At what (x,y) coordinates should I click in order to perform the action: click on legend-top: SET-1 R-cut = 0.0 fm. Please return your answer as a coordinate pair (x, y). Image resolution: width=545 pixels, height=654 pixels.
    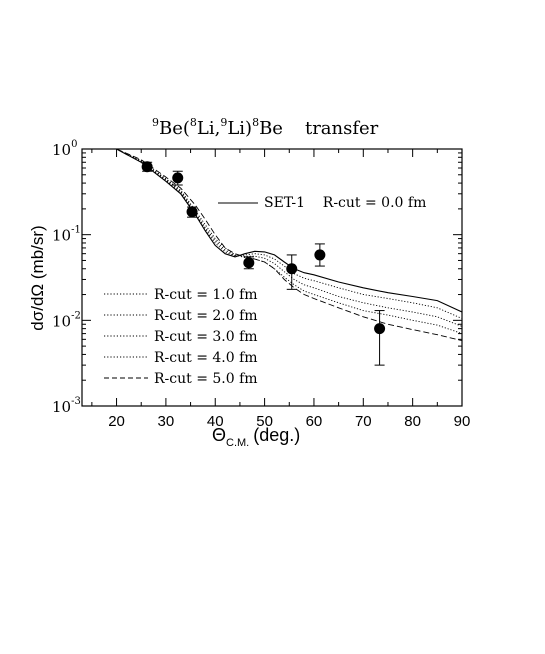
    Looking at the image, I should click on (322, 203).